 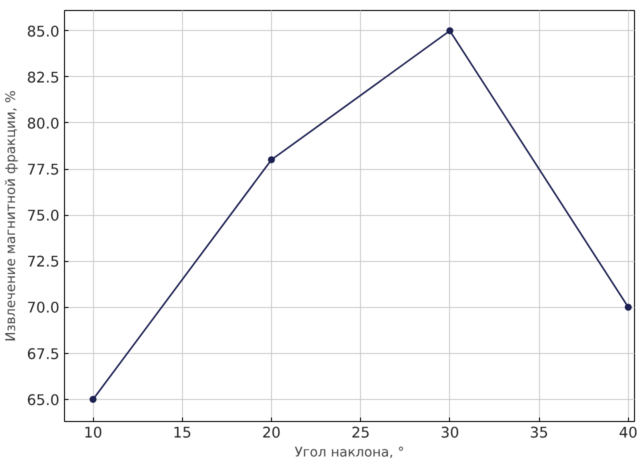 I want to click on y-tick-label: 77.5, so click(x=43, y=170).